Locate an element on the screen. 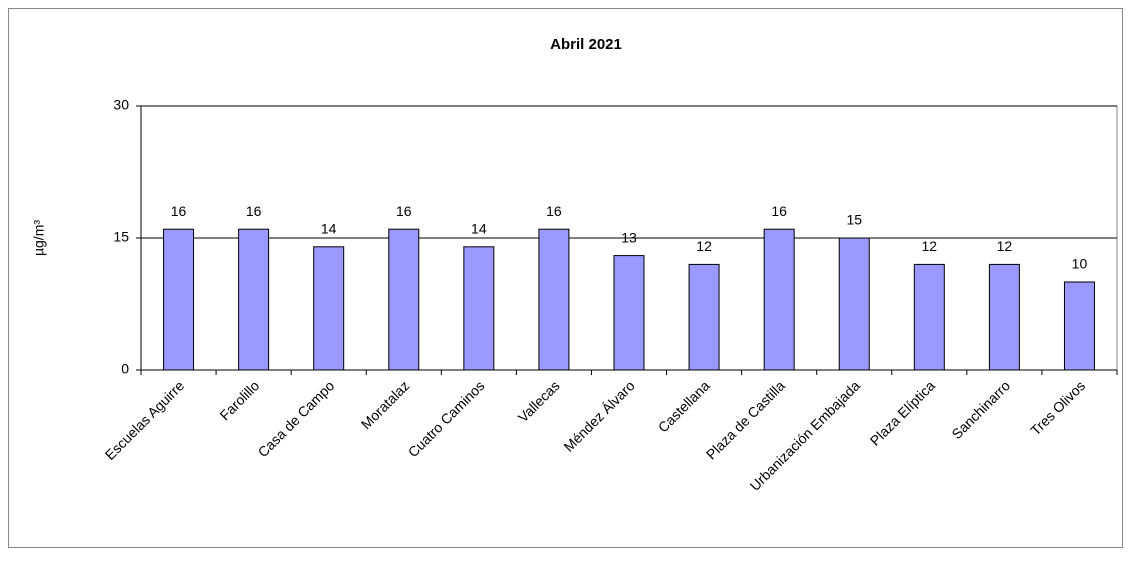 The image size is (1131, 561). y-tick-label: 15 is located at coordinates (121, 237).